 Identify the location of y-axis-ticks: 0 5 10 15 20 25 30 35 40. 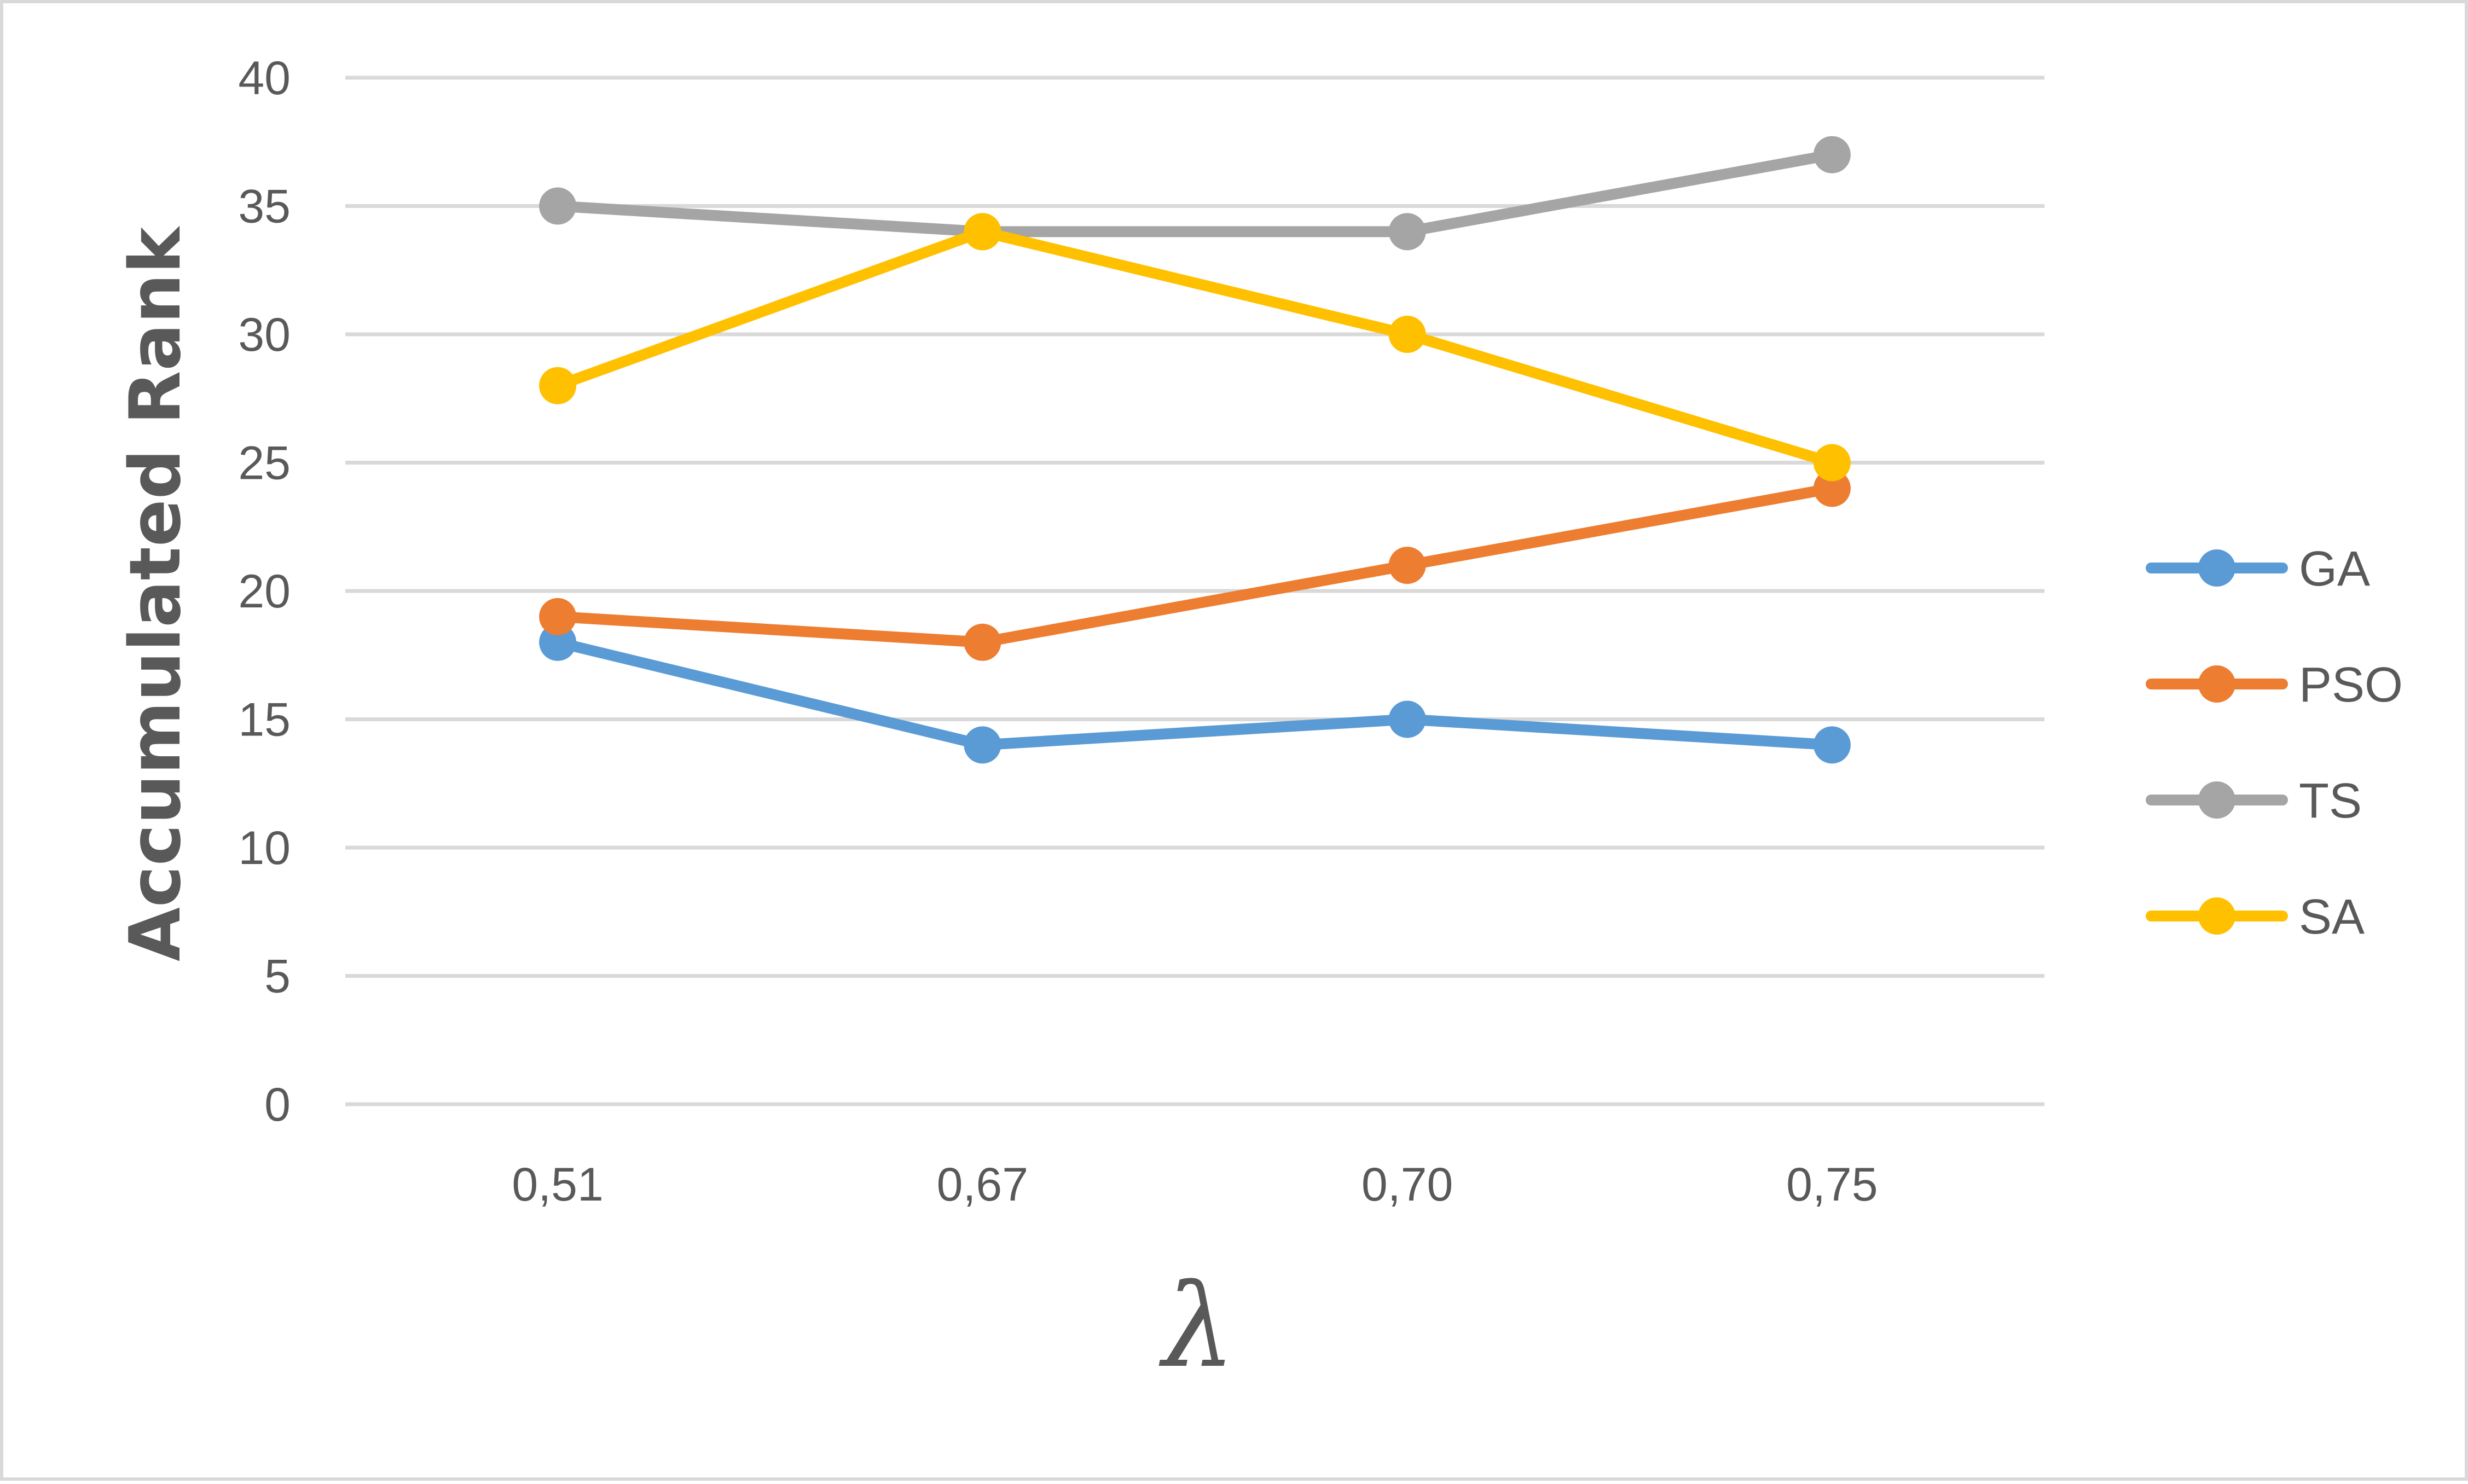
(264, 591).